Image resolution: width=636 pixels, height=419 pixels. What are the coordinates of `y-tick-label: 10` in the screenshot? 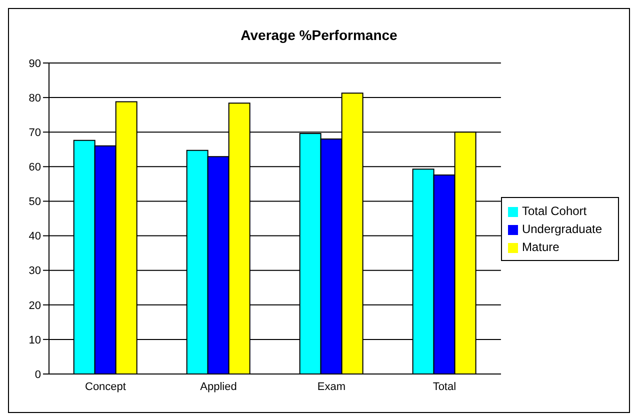 It's located at (34, 340).